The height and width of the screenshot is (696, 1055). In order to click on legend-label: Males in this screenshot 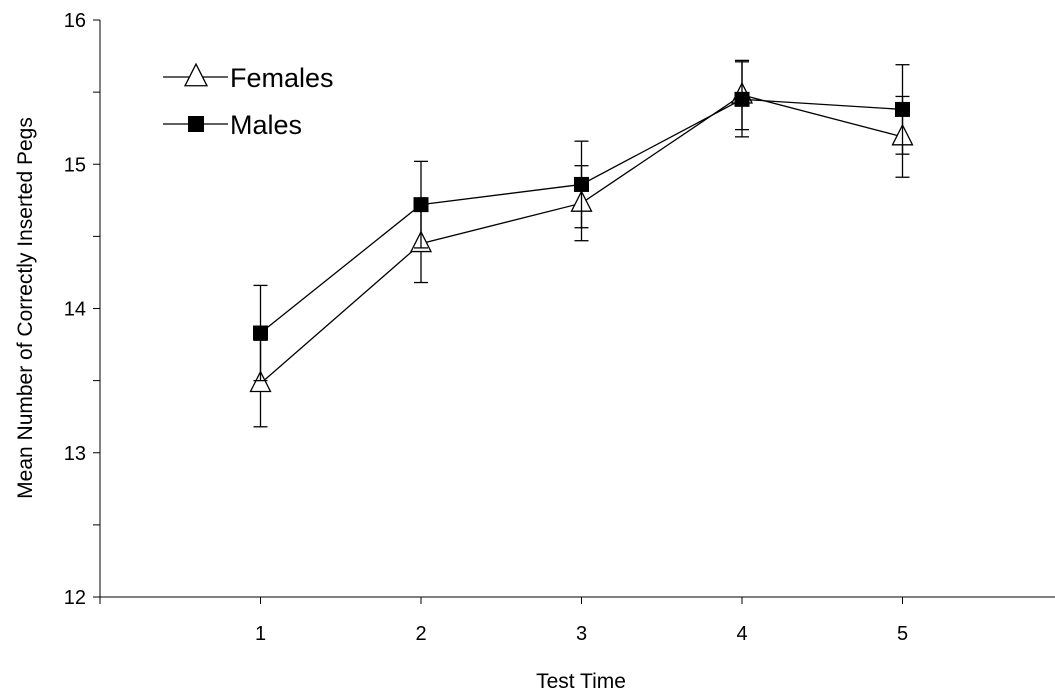, I will do `click(266, 125)`.